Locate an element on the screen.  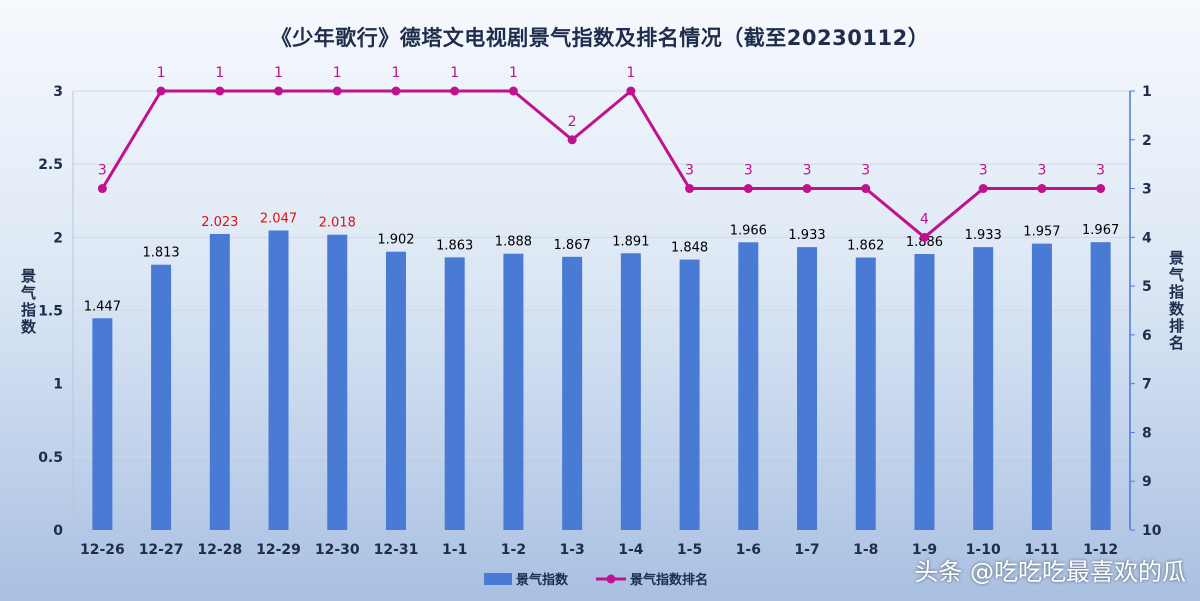
x-tick-label: 1-11 is located at coordinates (1041, 550).